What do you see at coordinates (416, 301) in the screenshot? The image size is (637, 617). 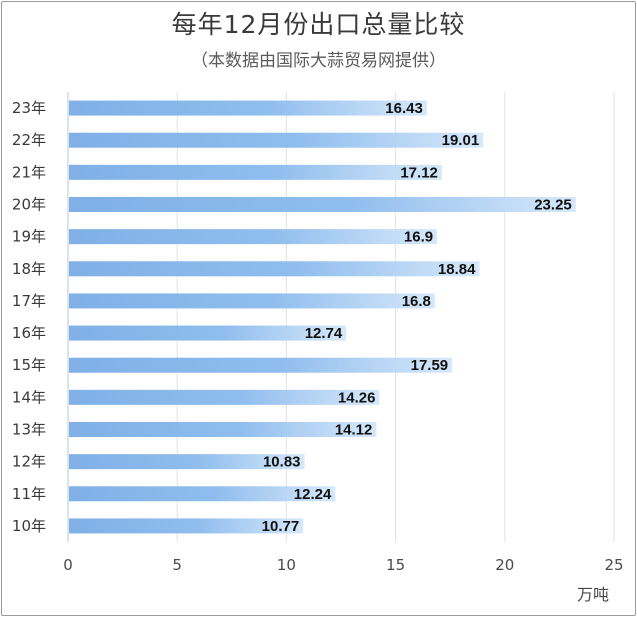 I see `bar-value-label: 16.8` at bounding box center [416, 301].